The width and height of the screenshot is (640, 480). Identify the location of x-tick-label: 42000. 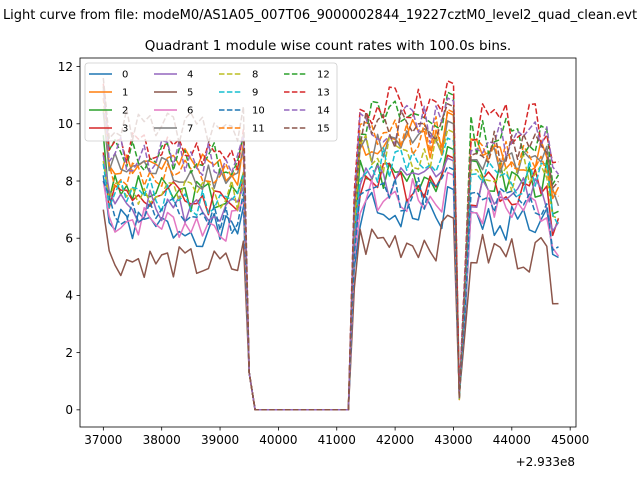
(395, 440).